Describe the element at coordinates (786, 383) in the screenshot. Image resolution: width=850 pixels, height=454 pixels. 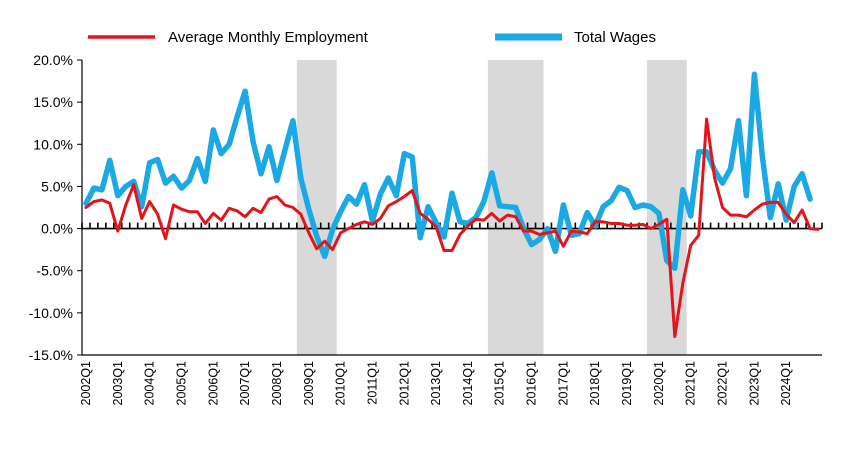
I see `x-tick-label: 2024Q1` at that location.